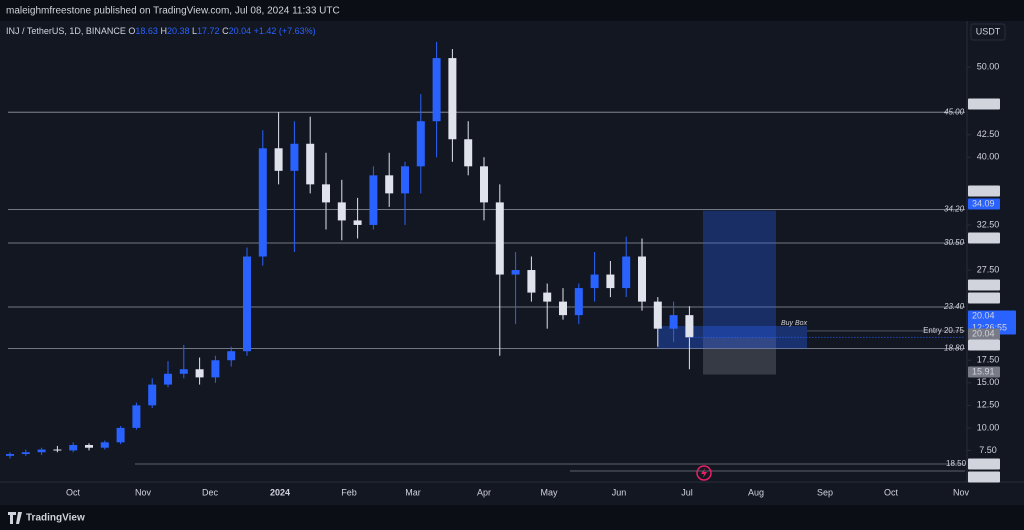  Describe the element at coordinates (484, 492) in the screenshot. I see `x-tick-label: Apr` at that location.